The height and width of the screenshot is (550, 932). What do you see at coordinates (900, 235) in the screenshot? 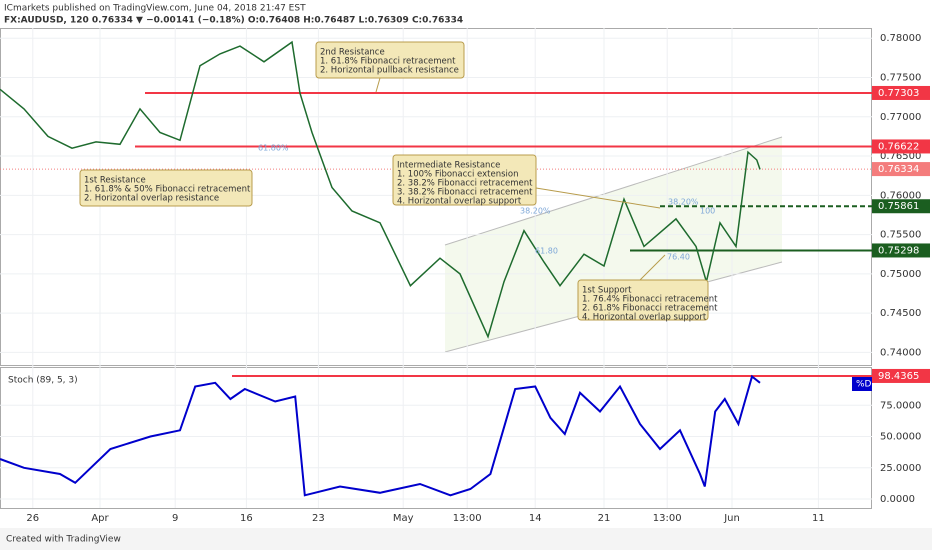
I see `y-tick-label: 0.75500` at bounding box center [900, 235].